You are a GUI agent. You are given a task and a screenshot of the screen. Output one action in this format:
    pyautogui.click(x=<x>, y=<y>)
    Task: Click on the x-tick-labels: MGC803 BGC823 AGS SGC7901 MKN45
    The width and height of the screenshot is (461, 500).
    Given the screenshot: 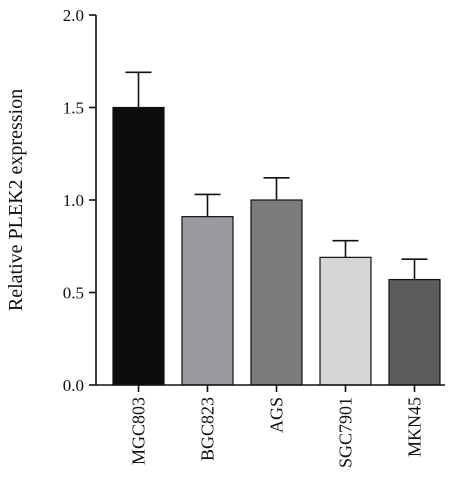 What is the action you would take?
    pyautogui.click(x=277, y=426)
    